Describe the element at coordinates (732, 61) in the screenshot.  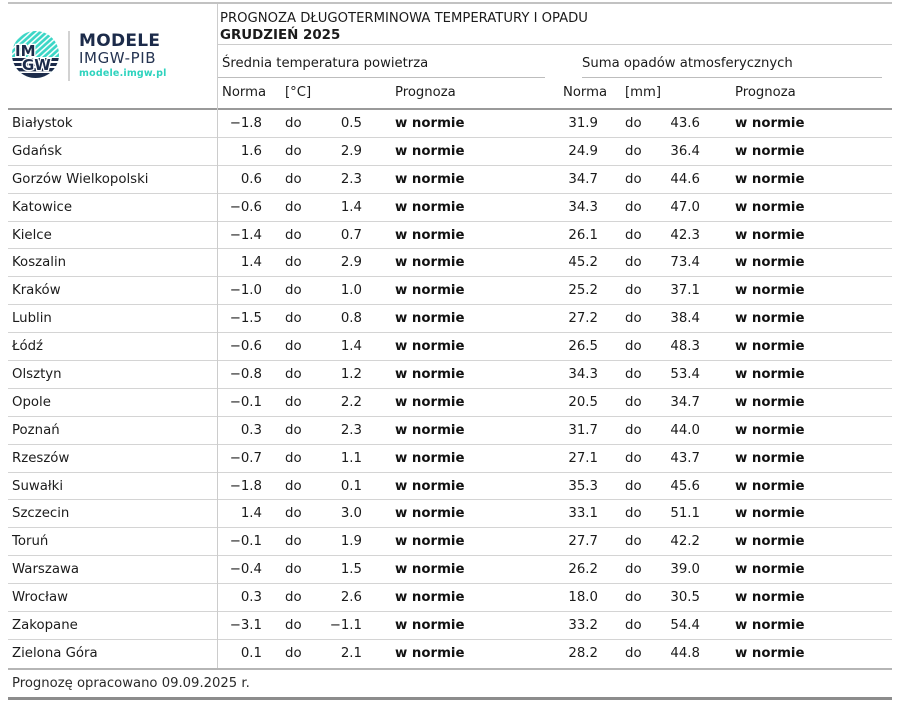
I see `group-header-precipitation: Suma opadów atmosferycznych` at that location.